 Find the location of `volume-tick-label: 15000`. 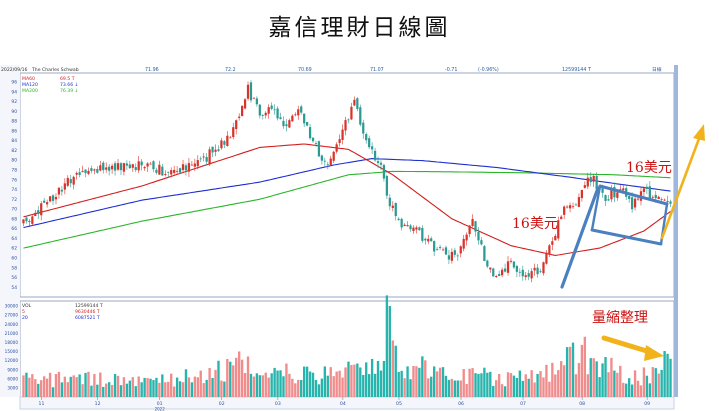

volume-tick-label: 15000 is located at coordinates (12, 351).